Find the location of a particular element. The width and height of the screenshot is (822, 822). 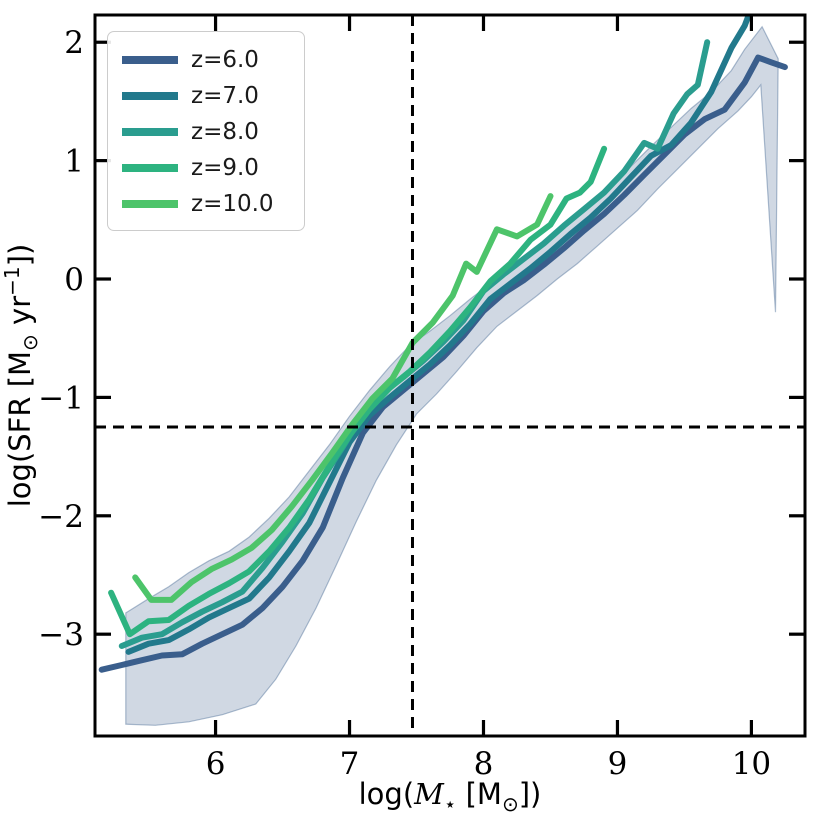

legend-swatch-z9 is located at coordinates (150, 168).